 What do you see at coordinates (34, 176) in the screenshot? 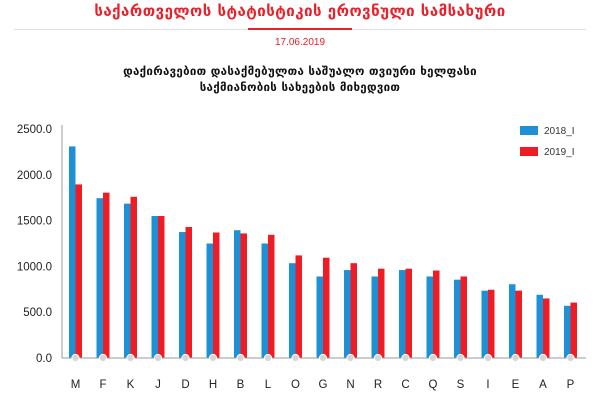
I see `y-tick-label: 2000.0` at bounding box center [34, 176].